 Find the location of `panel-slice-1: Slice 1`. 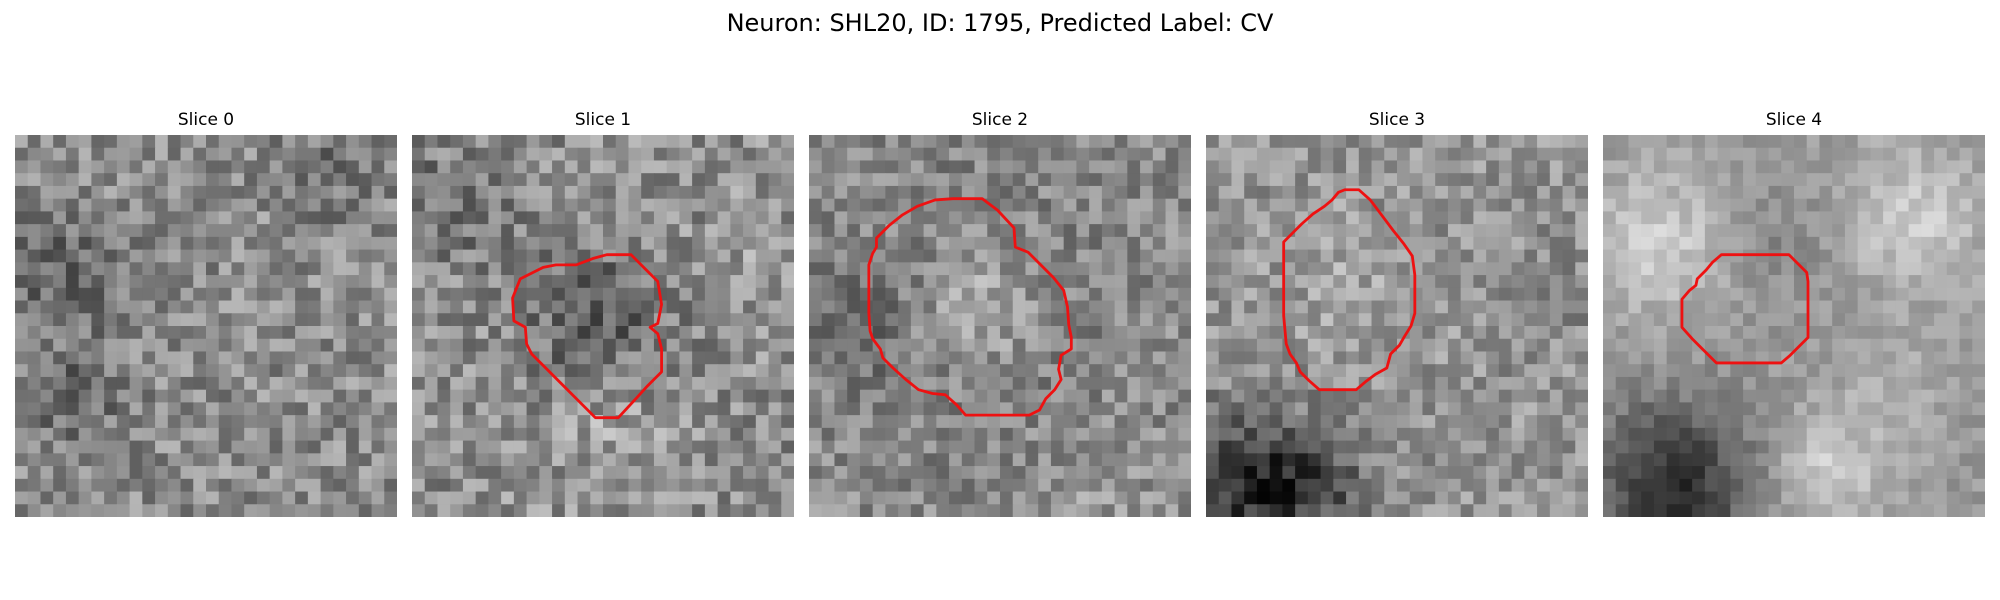

panel-slice-1: Slice 1 is located at coordinates (603, 313).